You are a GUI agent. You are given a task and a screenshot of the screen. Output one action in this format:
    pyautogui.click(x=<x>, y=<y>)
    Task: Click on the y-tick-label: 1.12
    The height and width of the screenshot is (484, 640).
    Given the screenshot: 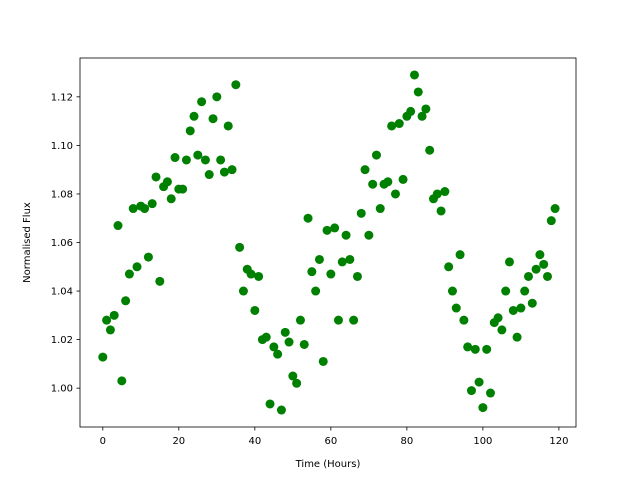 What is the action you would take?
    pyautogui.click(x=62, y=97)
    